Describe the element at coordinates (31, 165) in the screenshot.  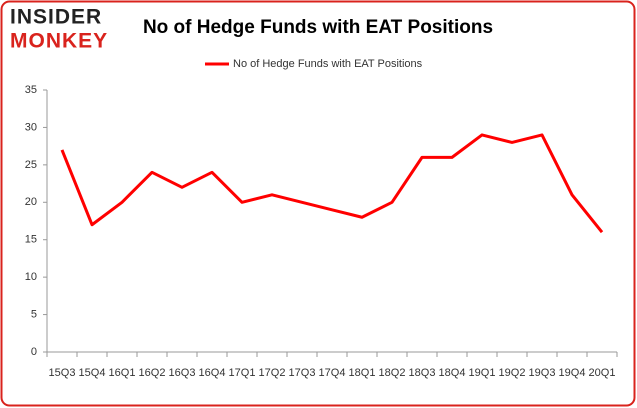
I see `y-tick-label: 25` at that location.